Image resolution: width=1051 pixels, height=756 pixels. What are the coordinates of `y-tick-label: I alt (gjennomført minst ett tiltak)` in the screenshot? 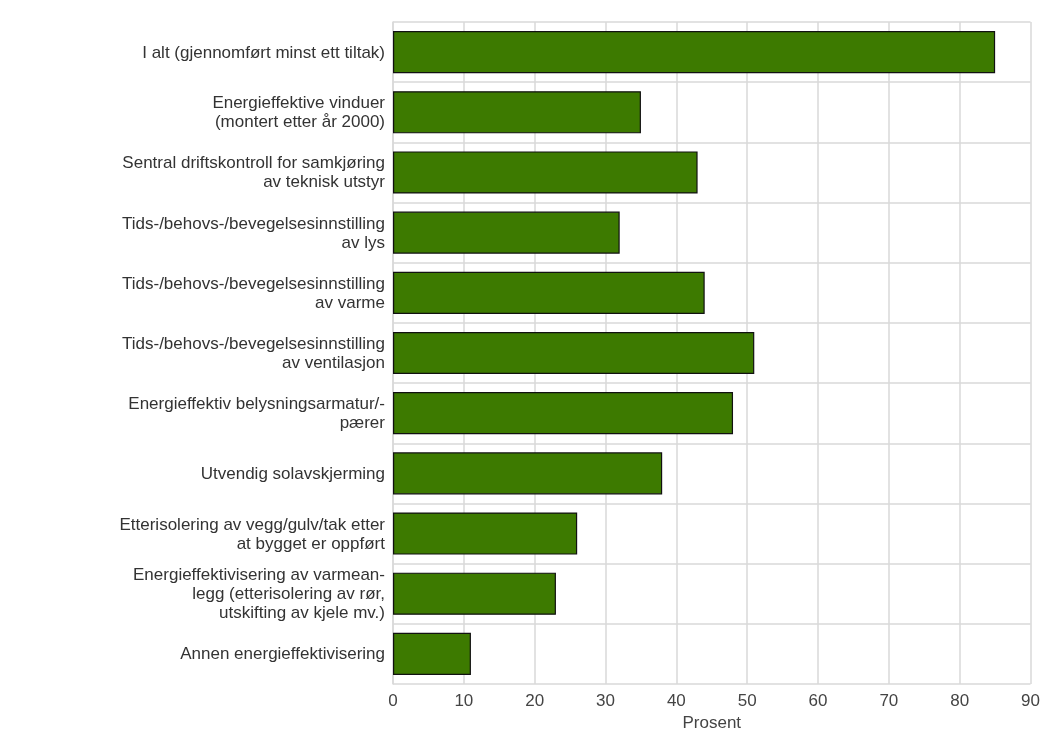 It's located at (263, 52).